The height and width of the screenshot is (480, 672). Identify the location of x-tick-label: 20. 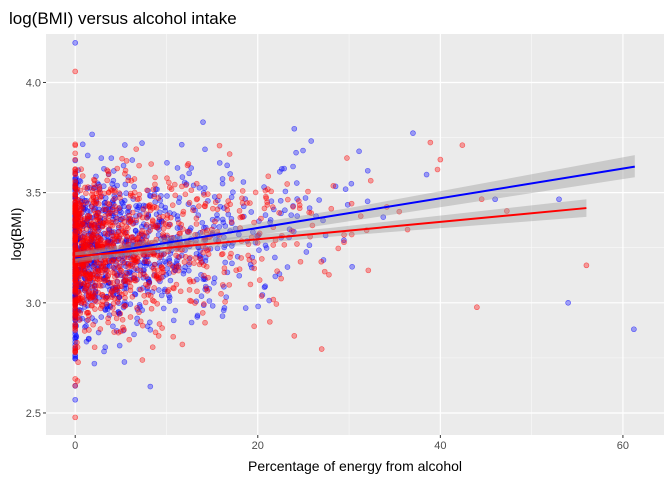
(258, 446).